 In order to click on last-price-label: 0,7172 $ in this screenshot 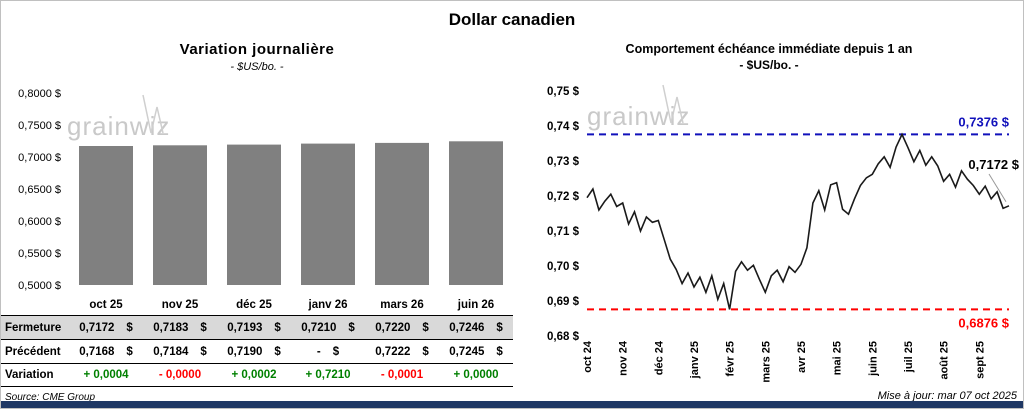, I will do `click(993, 164)`.